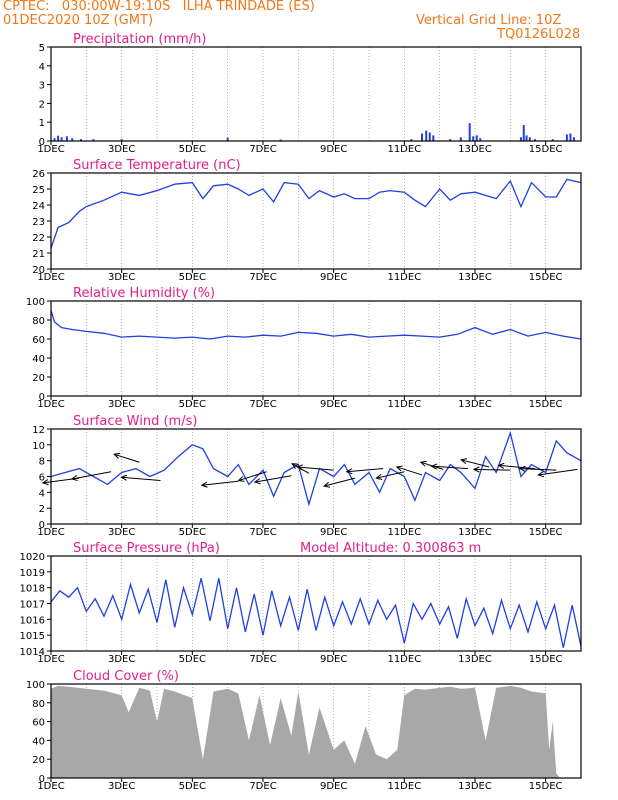 This screenshot has height=800, width=618. Describe the element at coordinates (489, 20) in the screenshot. I see `header-grid-line-label: Vertical Grid Line: 10Z` at that location.